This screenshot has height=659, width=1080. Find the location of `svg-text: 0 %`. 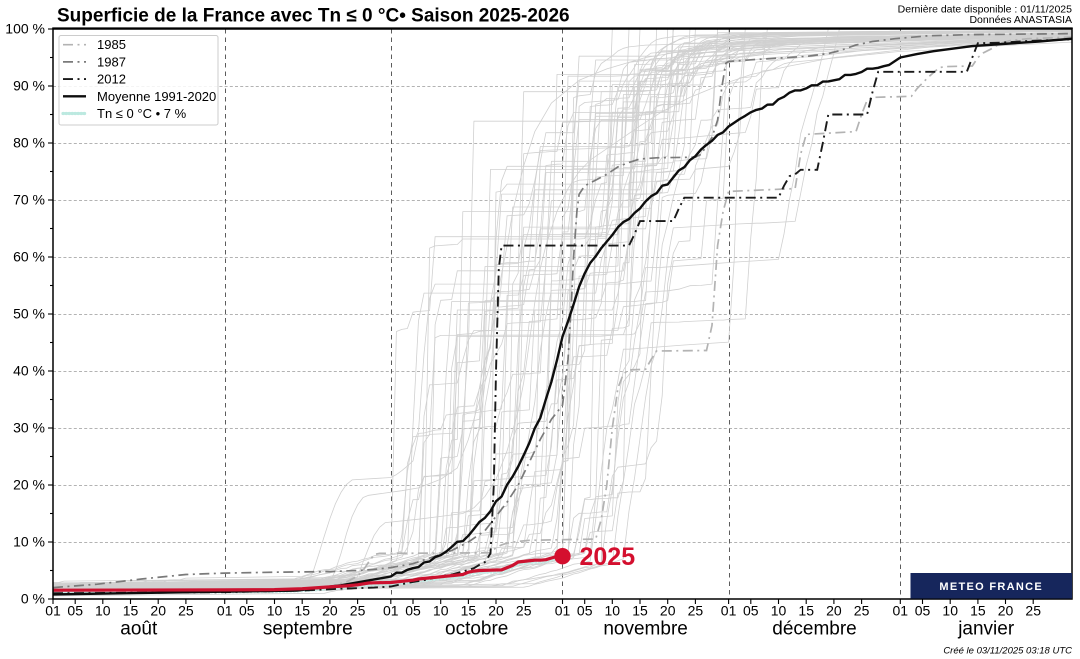

svg-text: 0 % is located at coordinates (33, 599).